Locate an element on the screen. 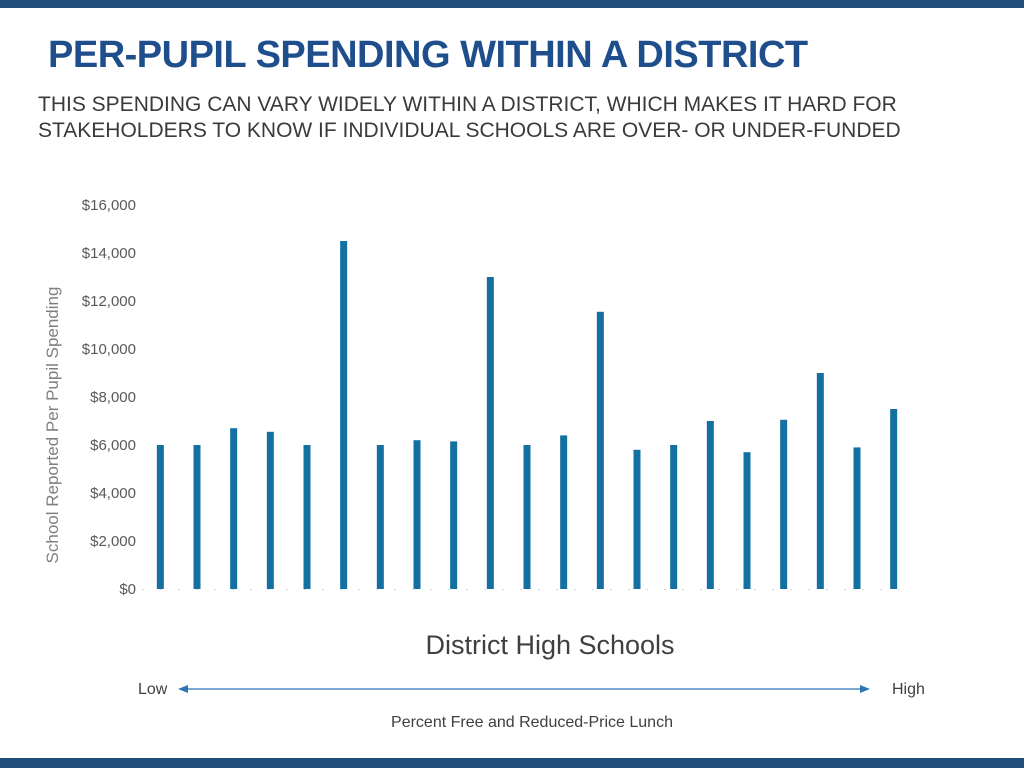  bottom-band is located at coordinates (512, 763).